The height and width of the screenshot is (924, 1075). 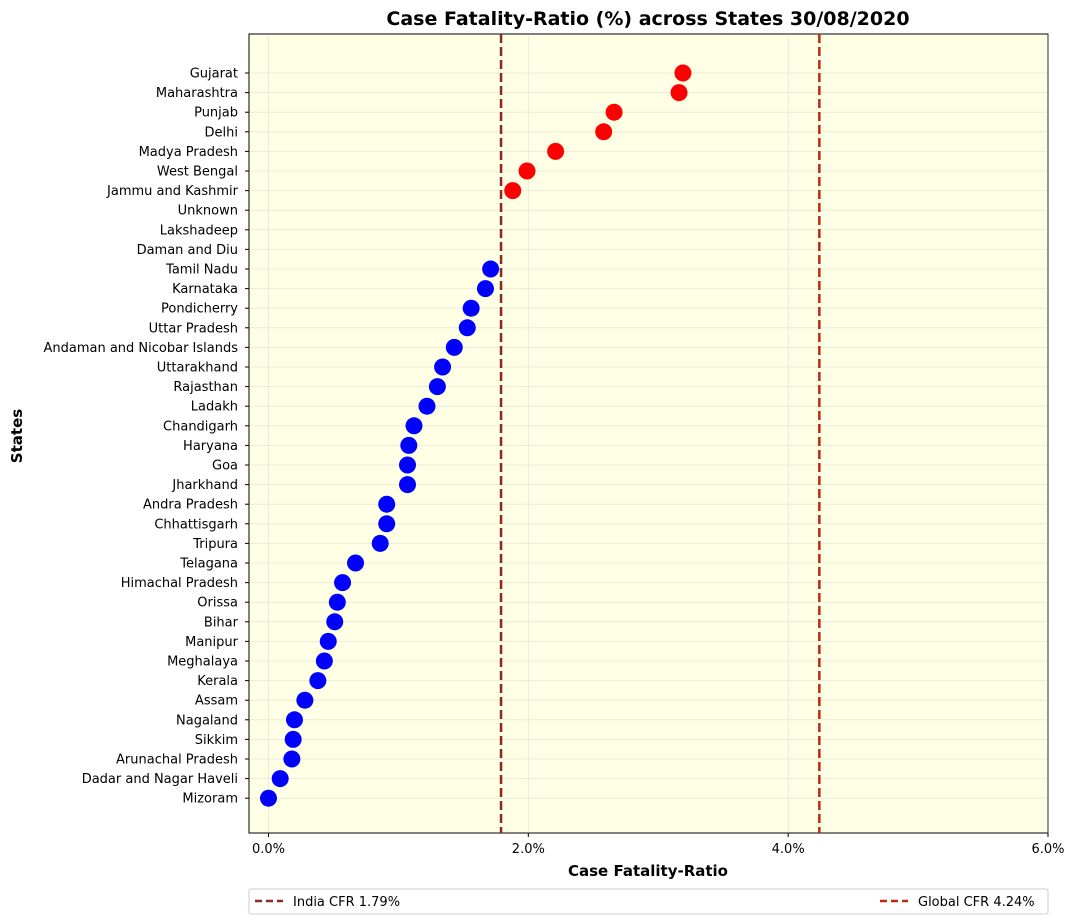 What do you see at coordinates (1047, 849) in the screenshot?
I see `x-tick-label: 6.0%` at bounding box center [1047, 849].